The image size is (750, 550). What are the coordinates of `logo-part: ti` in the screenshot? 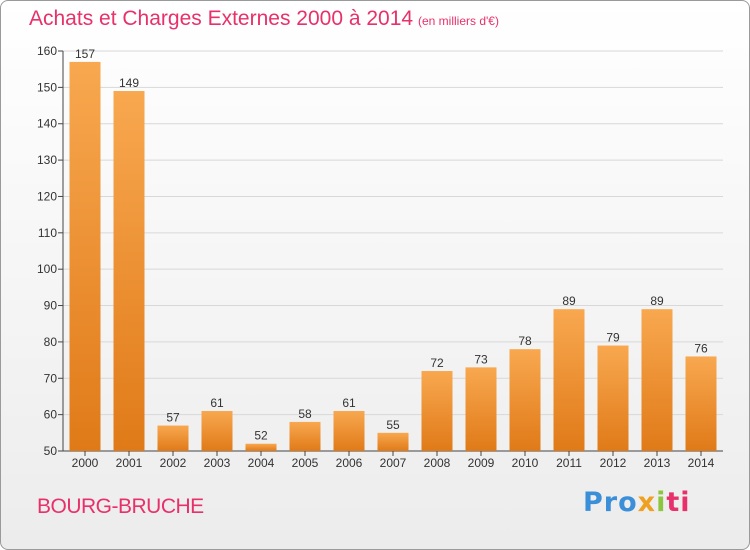 It's located at (678, 502).